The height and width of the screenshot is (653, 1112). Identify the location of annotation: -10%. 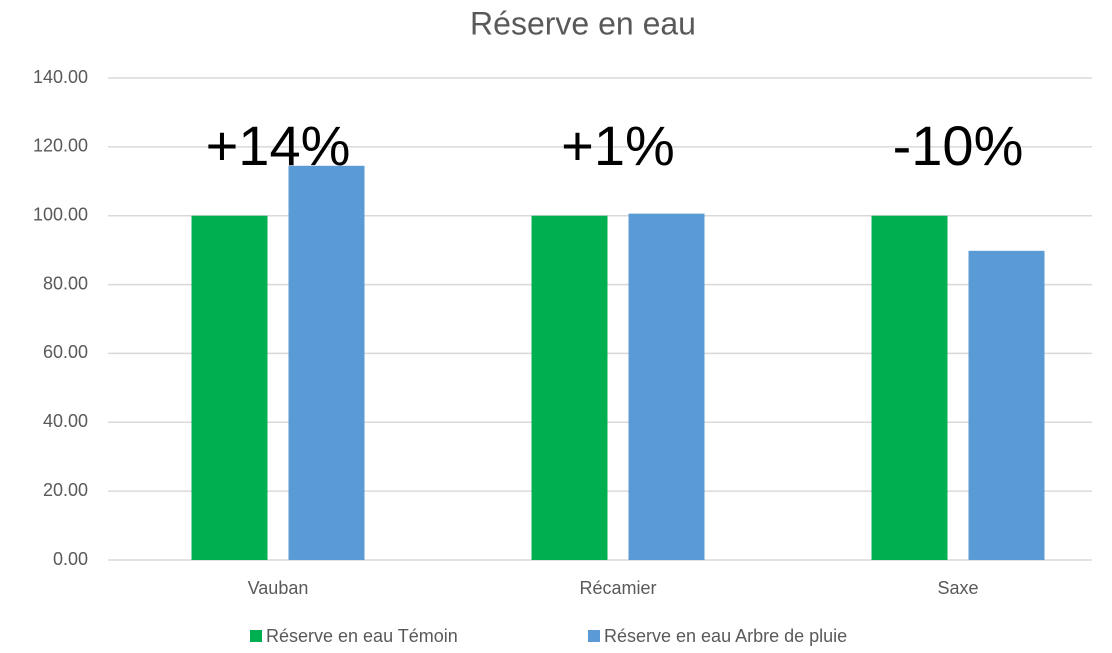
(958, 145).